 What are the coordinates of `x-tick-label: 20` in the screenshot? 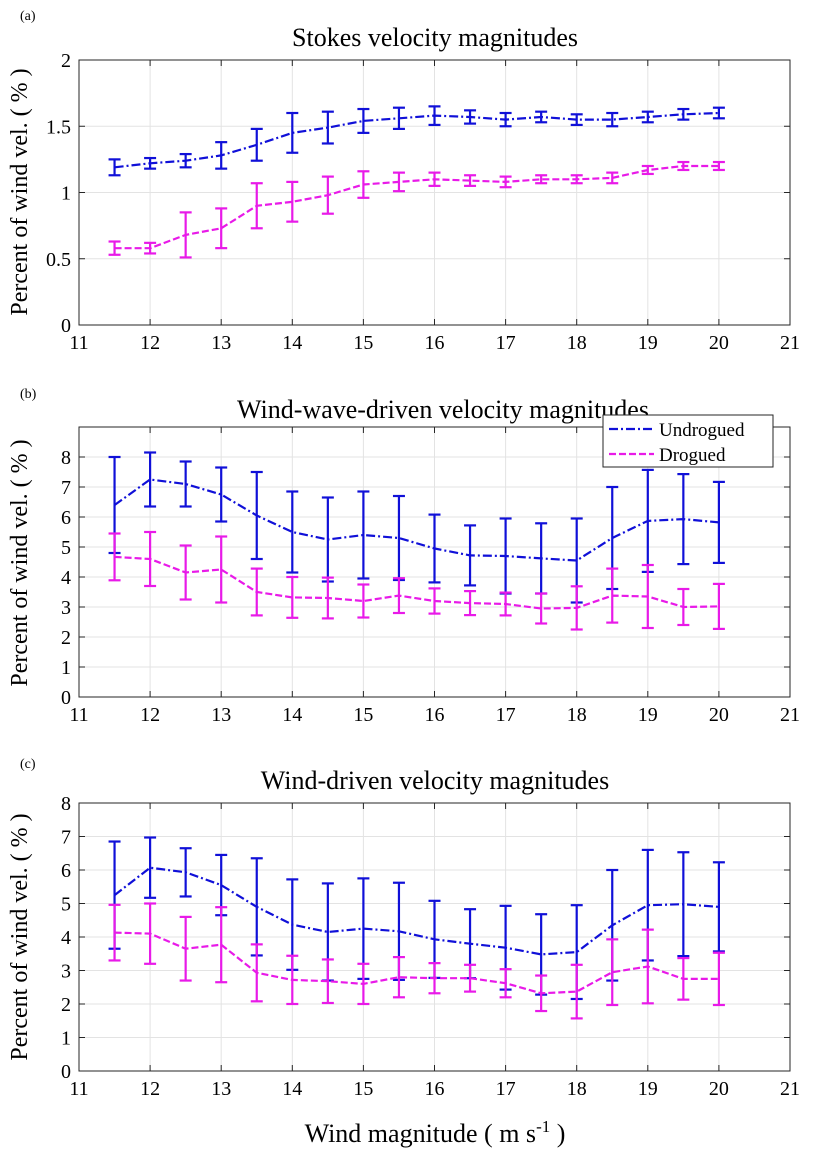 It's located at (719, 1089).